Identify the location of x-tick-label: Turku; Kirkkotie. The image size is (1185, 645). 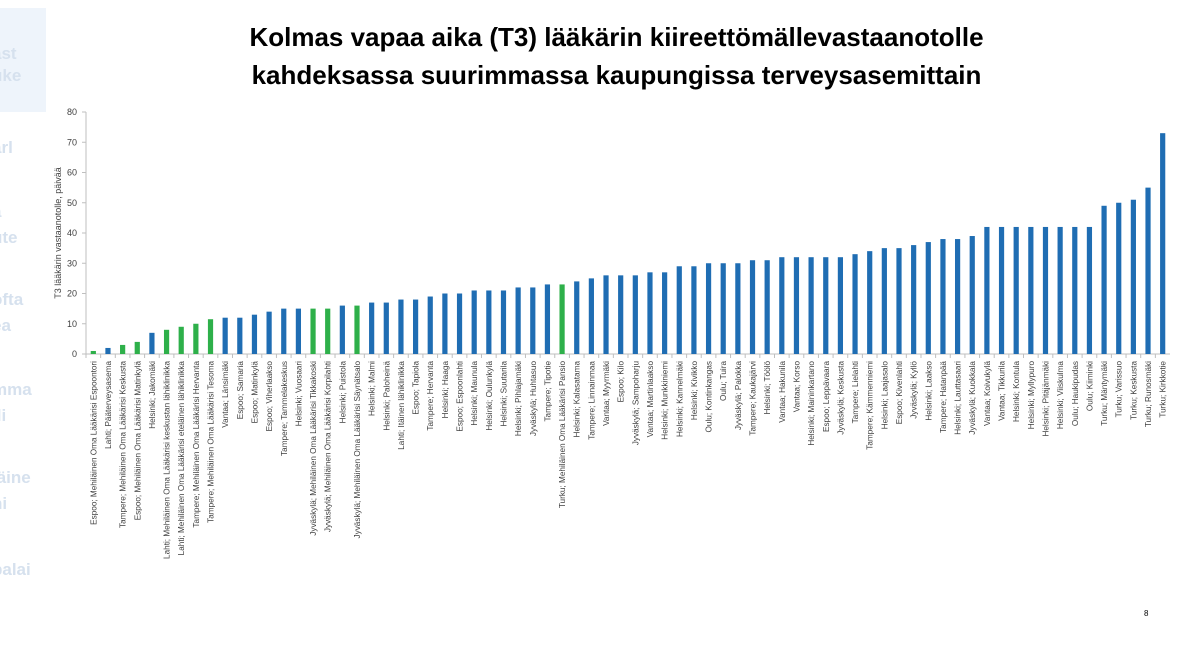
(1163, 389).